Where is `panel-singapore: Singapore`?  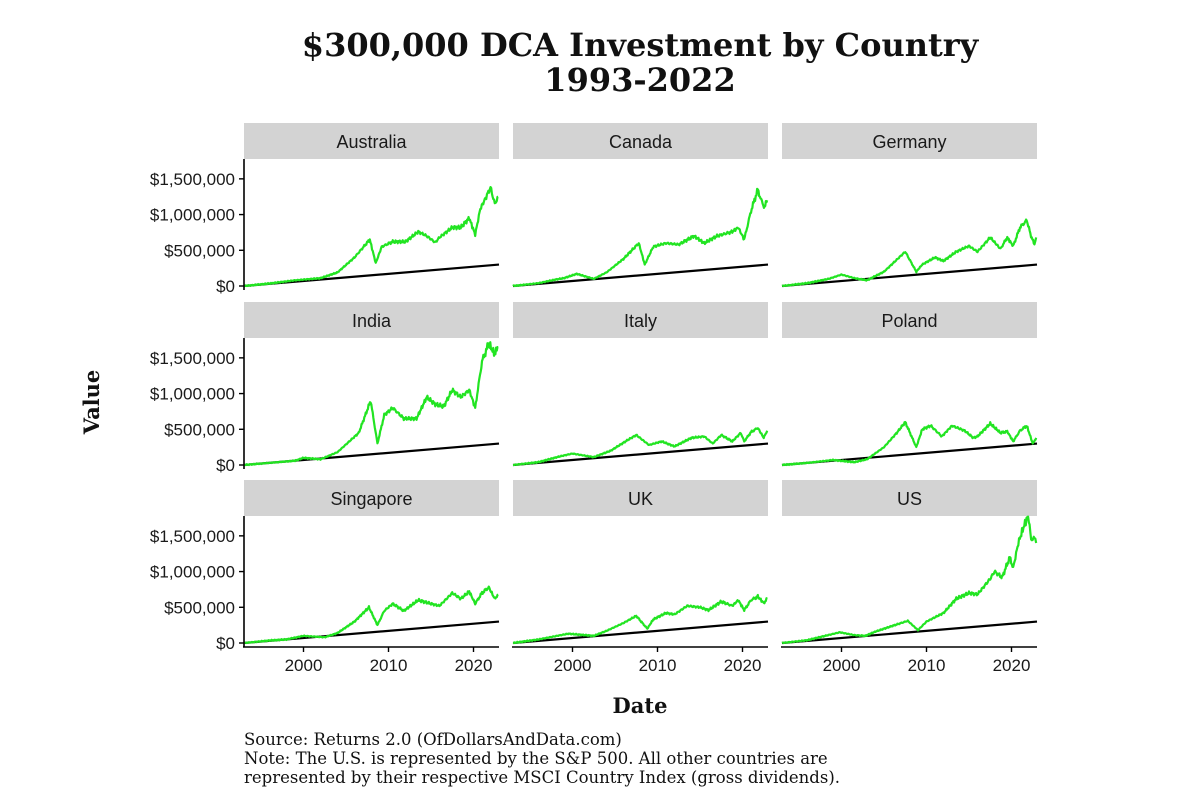 panel-singapore: Singapore is located at coordinates (371, 562).